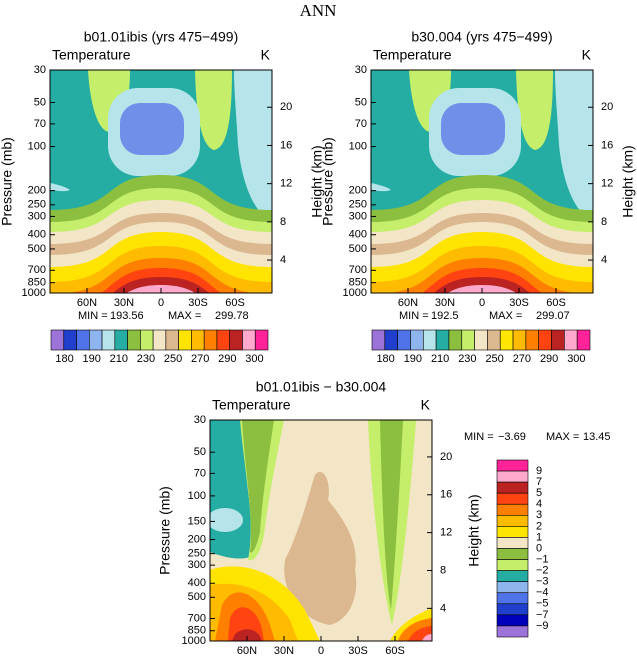 The width and height of the screenshot is (637, 660). What do you see at coordinates (361, 70) in the screenshot?
I see `y-tick-label: 30` at bounding box center [361, 70].